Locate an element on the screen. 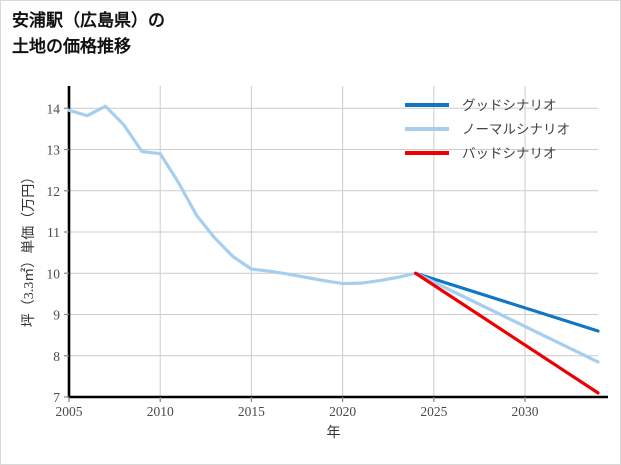 Image resolution: width=621 pixels, height=465 pixels. y-axis-title: 坪（3.3㎡）単価（万円） is located at coordinates (29, 249).